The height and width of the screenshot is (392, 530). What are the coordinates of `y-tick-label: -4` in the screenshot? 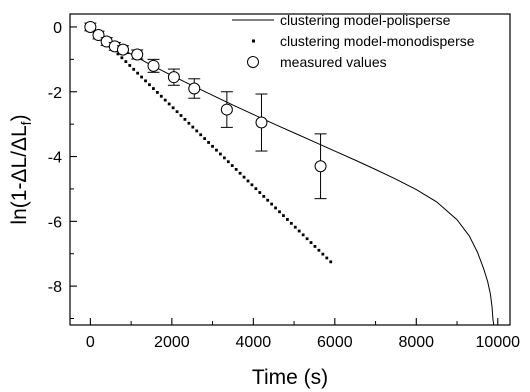 It's located at (55, 158).